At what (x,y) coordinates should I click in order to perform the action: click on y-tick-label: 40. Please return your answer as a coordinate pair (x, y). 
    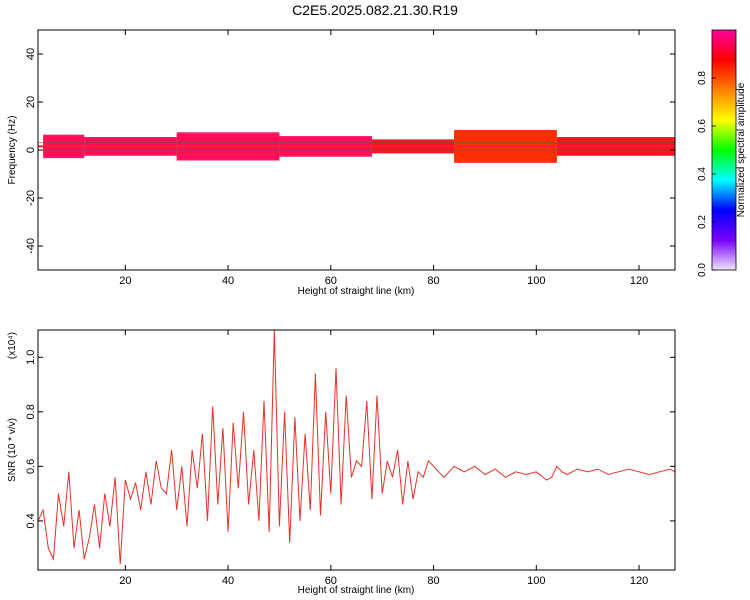
    Looking at the image, I should click on (31, 54).